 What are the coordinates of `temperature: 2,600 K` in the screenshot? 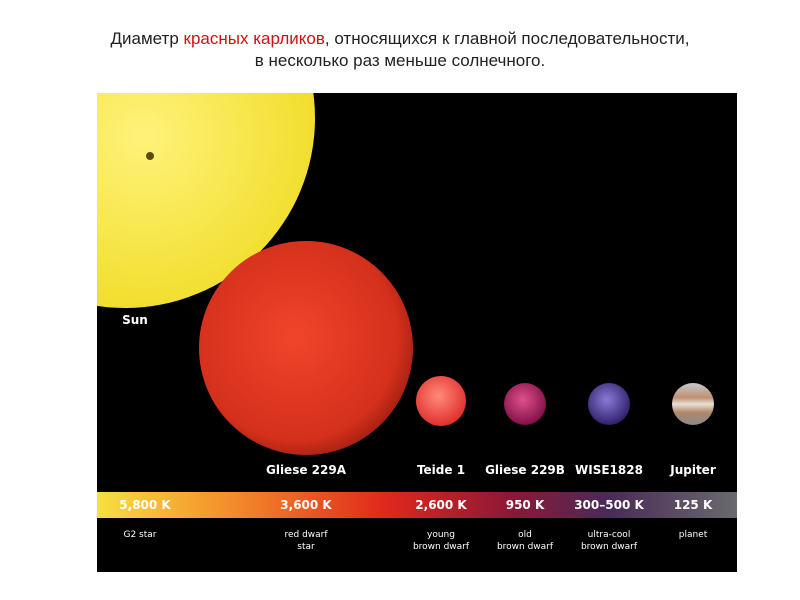 It's located at (441, 505).